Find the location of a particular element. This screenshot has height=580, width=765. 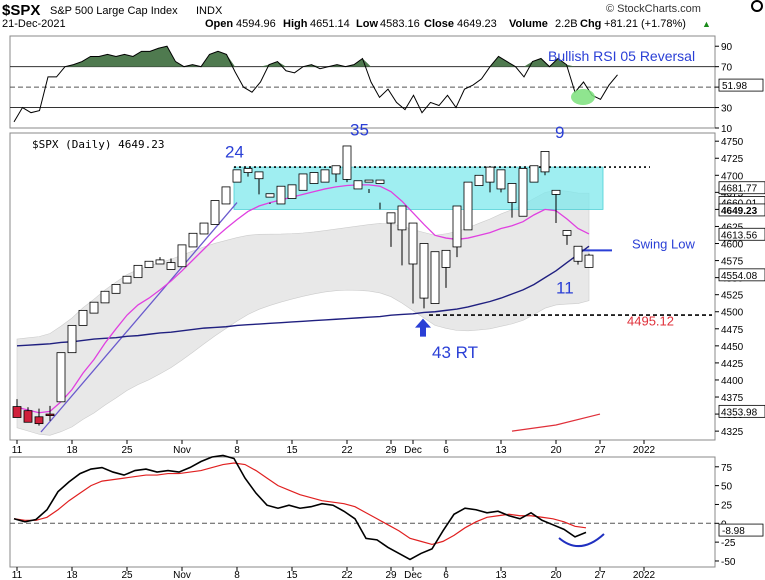

x-tick-label: 11 is located at coordinates (17, 575).